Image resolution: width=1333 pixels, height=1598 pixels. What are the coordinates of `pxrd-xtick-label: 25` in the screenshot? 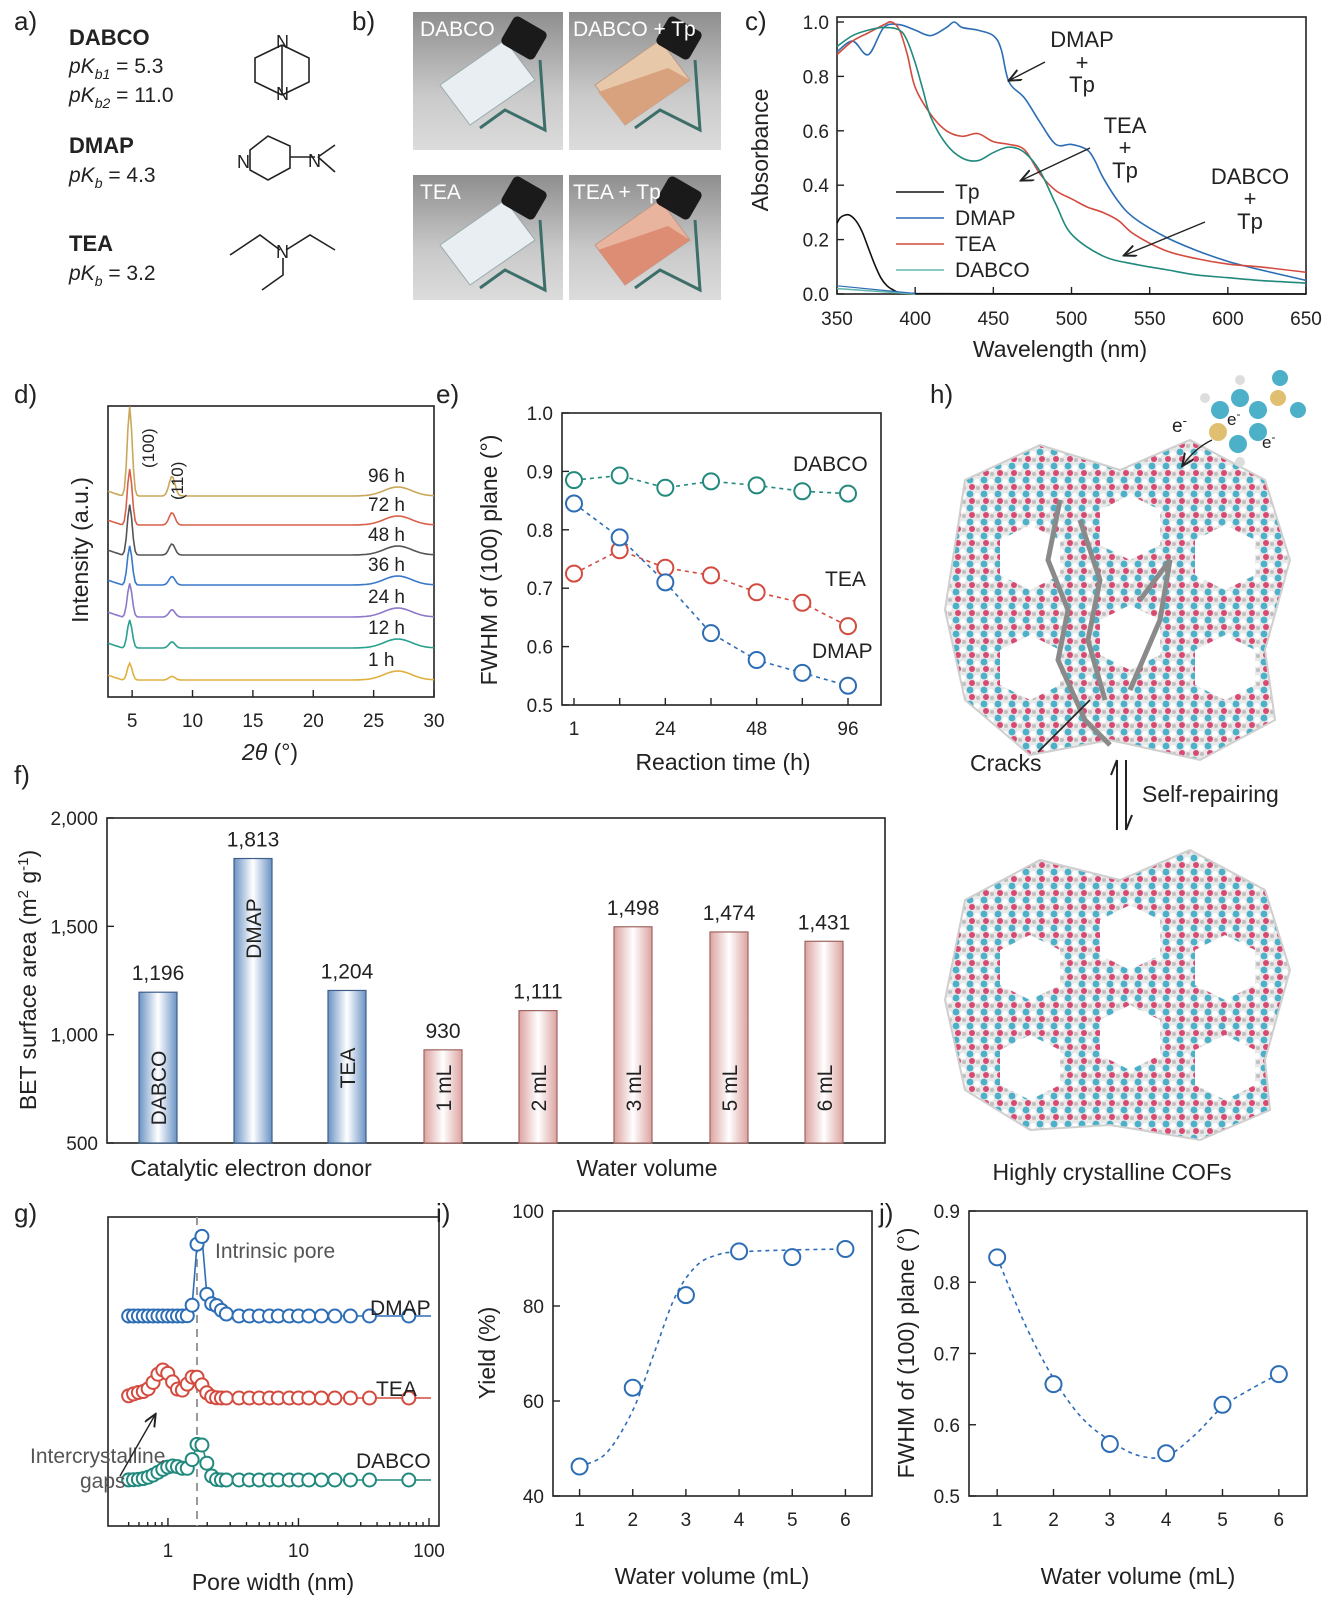 It's located at (373, 721).